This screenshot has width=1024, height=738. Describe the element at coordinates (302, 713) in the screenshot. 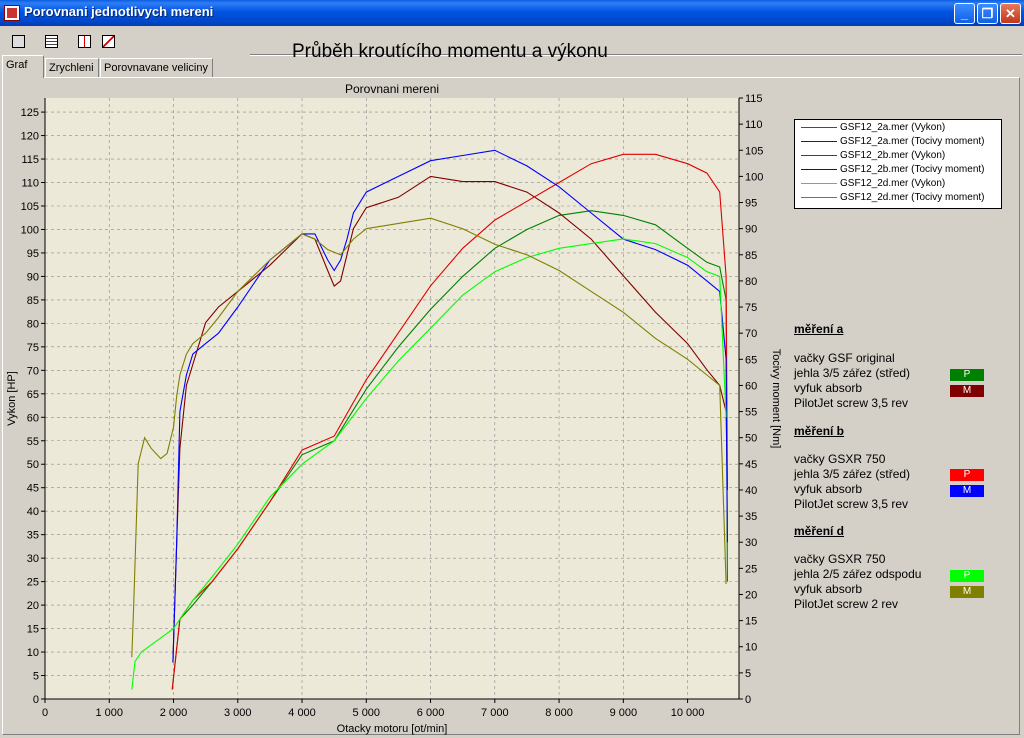

I see `x-tick-label: 4 000` at that location.